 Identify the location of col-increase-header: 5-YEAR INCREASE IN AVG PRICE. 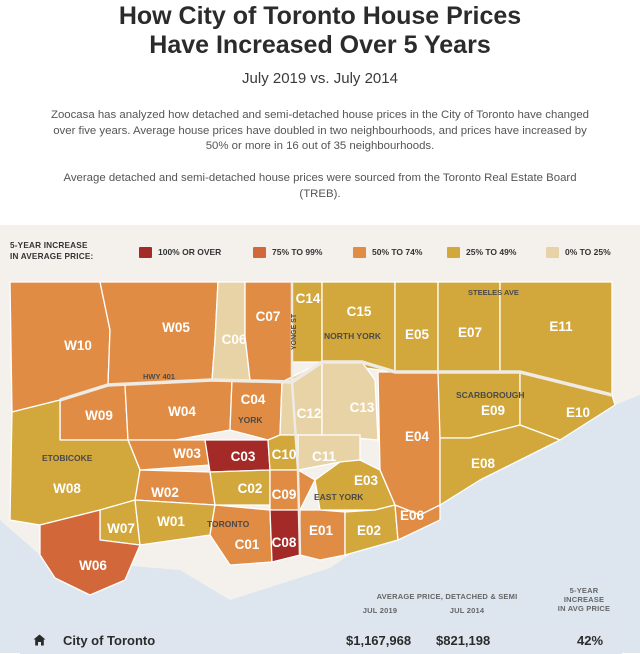
(584, 599).